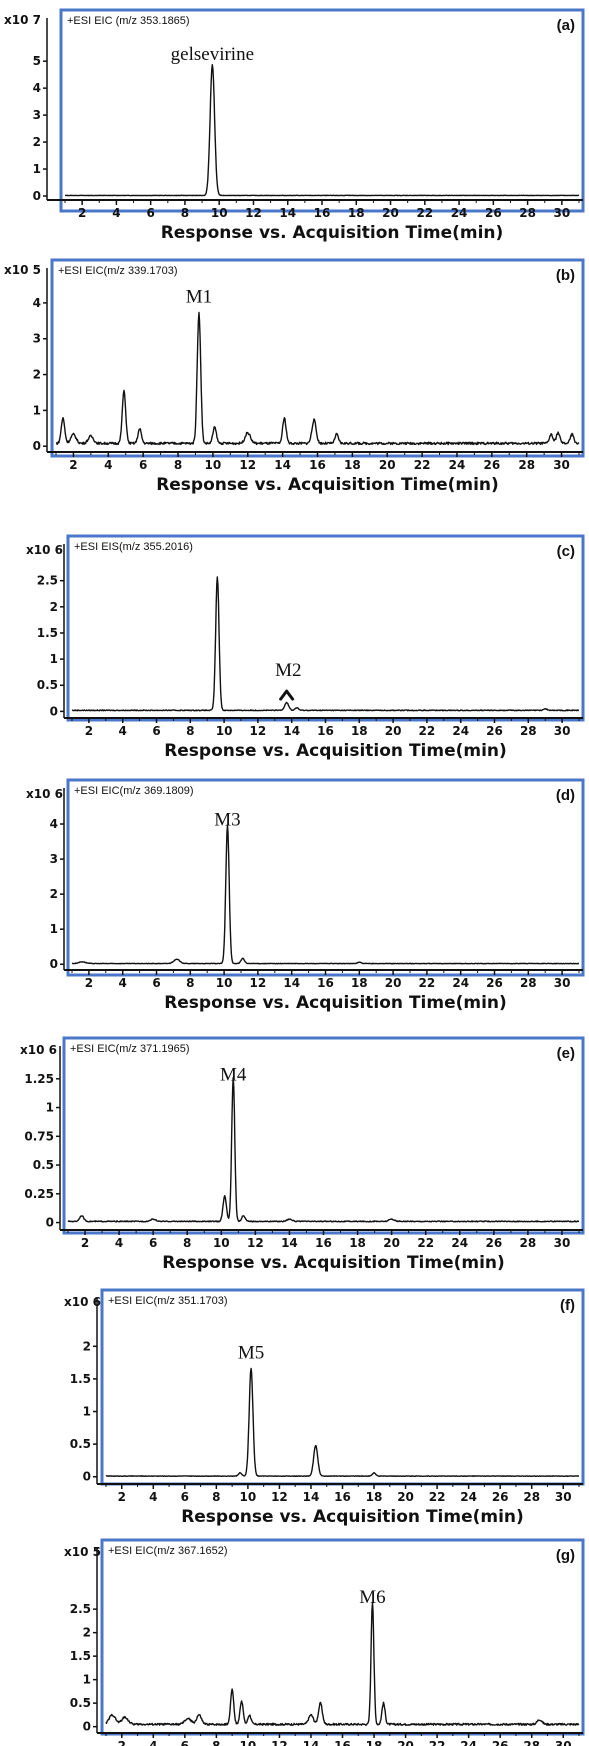 This screenshot has height=1746, width=589. I want to click on y-multiplier: x10 7, so click(22, 20).